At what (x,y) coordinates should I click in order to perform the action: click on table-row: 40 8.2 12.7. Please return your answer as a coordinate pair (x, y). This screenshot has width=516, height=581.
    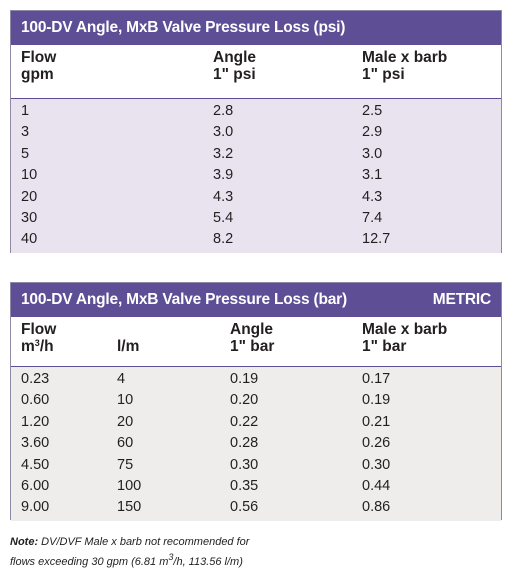
    Looking at the image, I should click on (206, 239).